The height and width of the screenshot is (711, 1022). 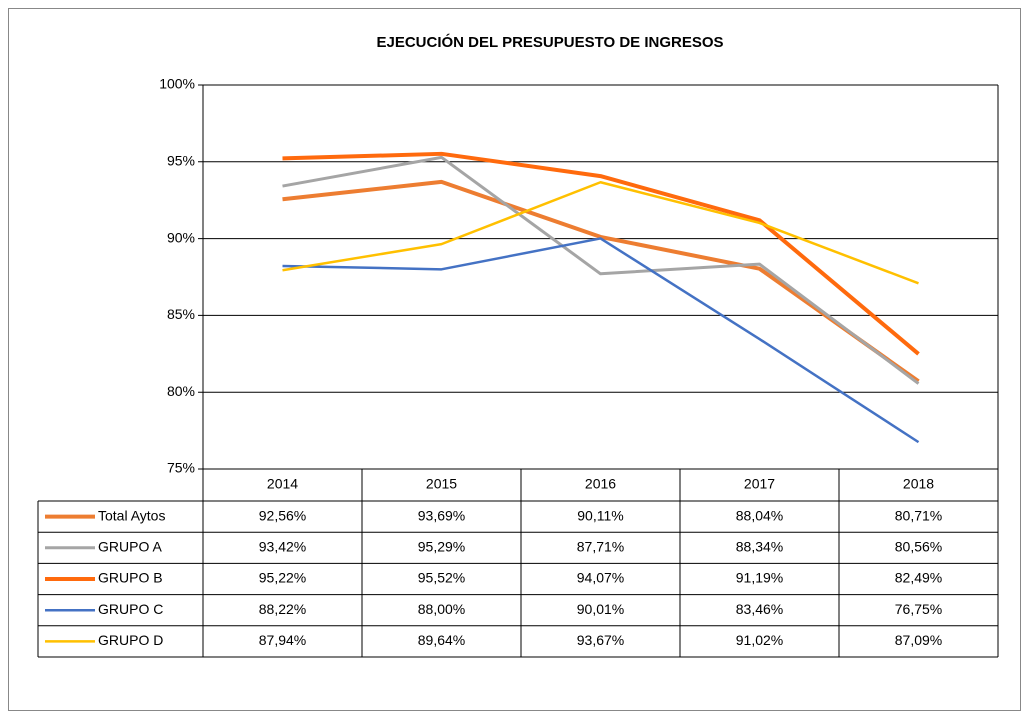 What do you see at coordinates (130, 578) in the screenshot?
I see `legend-label: GRUPO B` at bounding box center [130, 578].